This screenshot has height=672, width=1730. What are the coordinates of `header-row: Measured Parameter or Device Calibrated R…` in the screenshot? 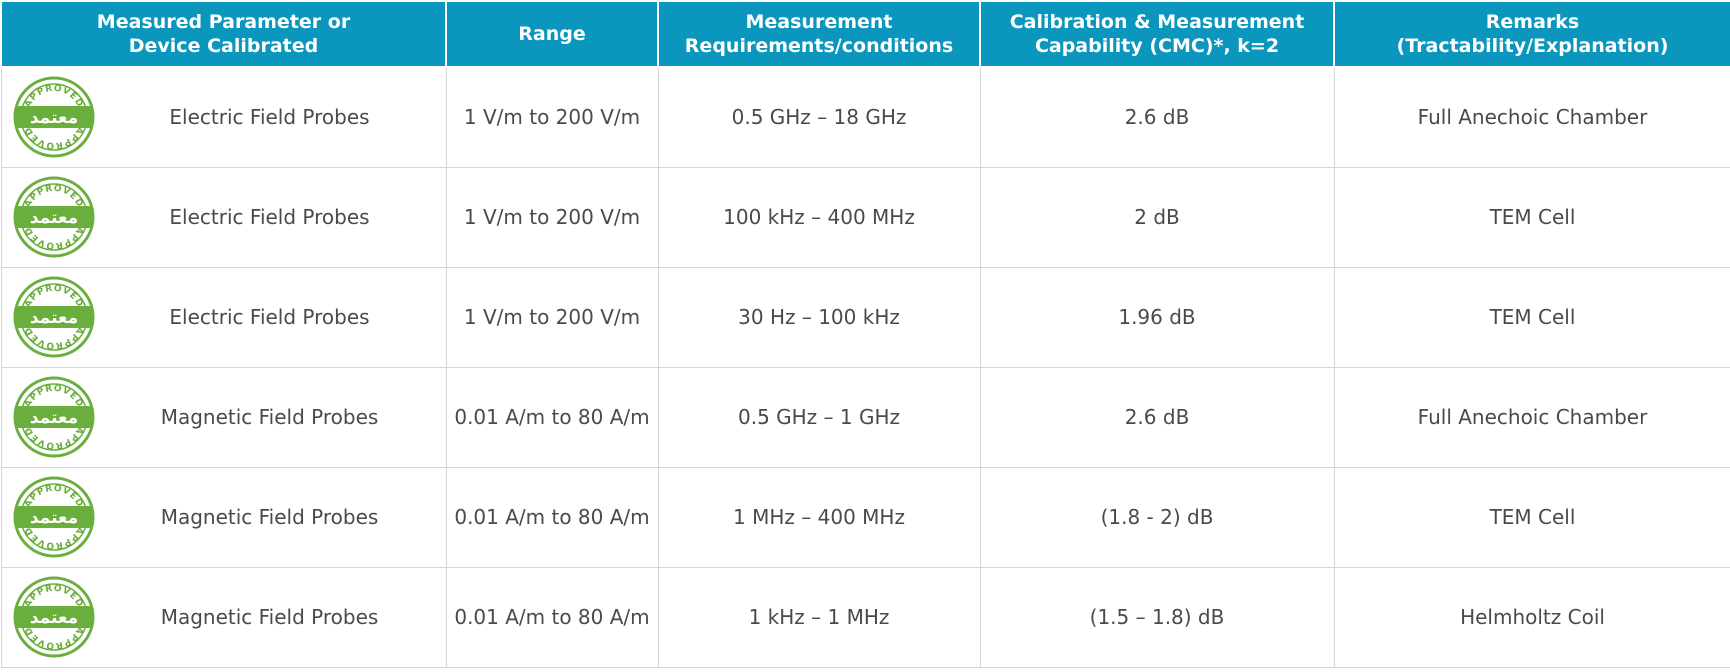 It's located at (865, 34).